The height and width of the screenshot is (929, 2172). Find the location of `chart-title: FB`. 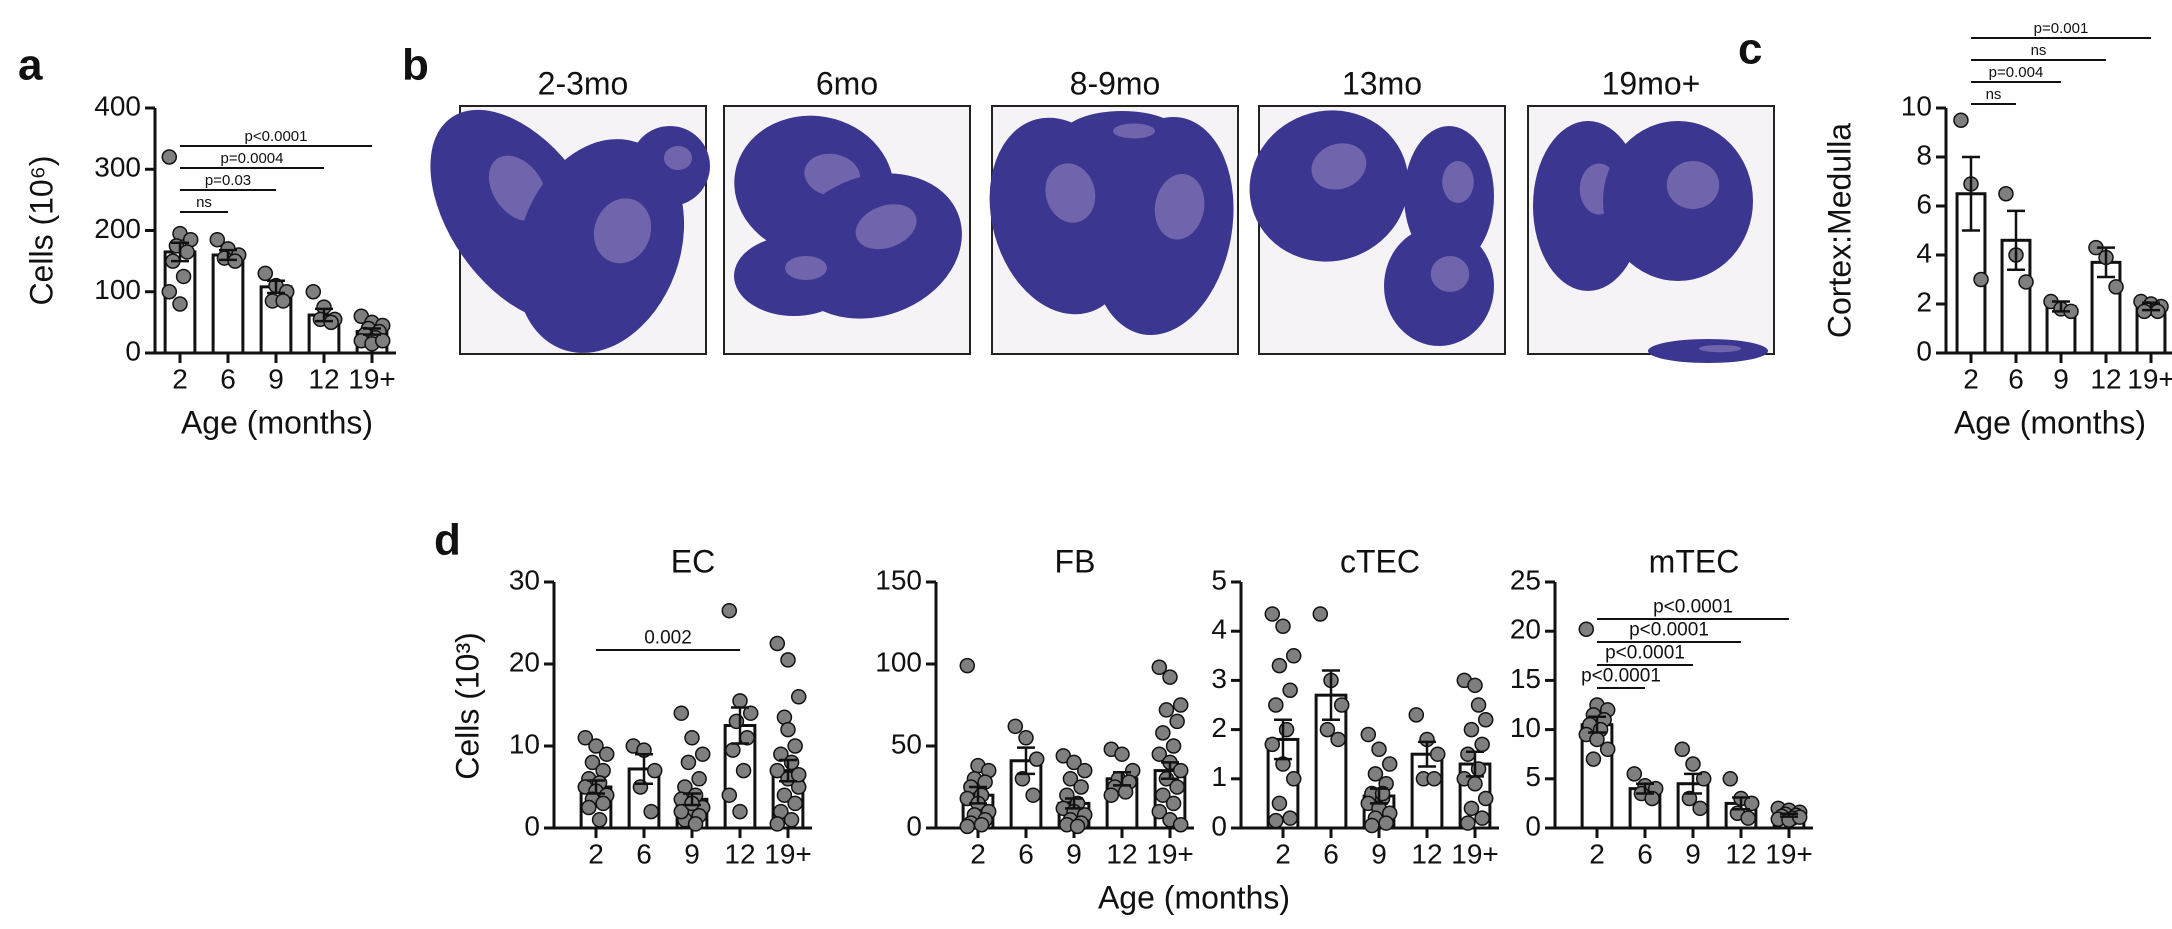

chart-title: FB is located at coordinates (1075, 561).